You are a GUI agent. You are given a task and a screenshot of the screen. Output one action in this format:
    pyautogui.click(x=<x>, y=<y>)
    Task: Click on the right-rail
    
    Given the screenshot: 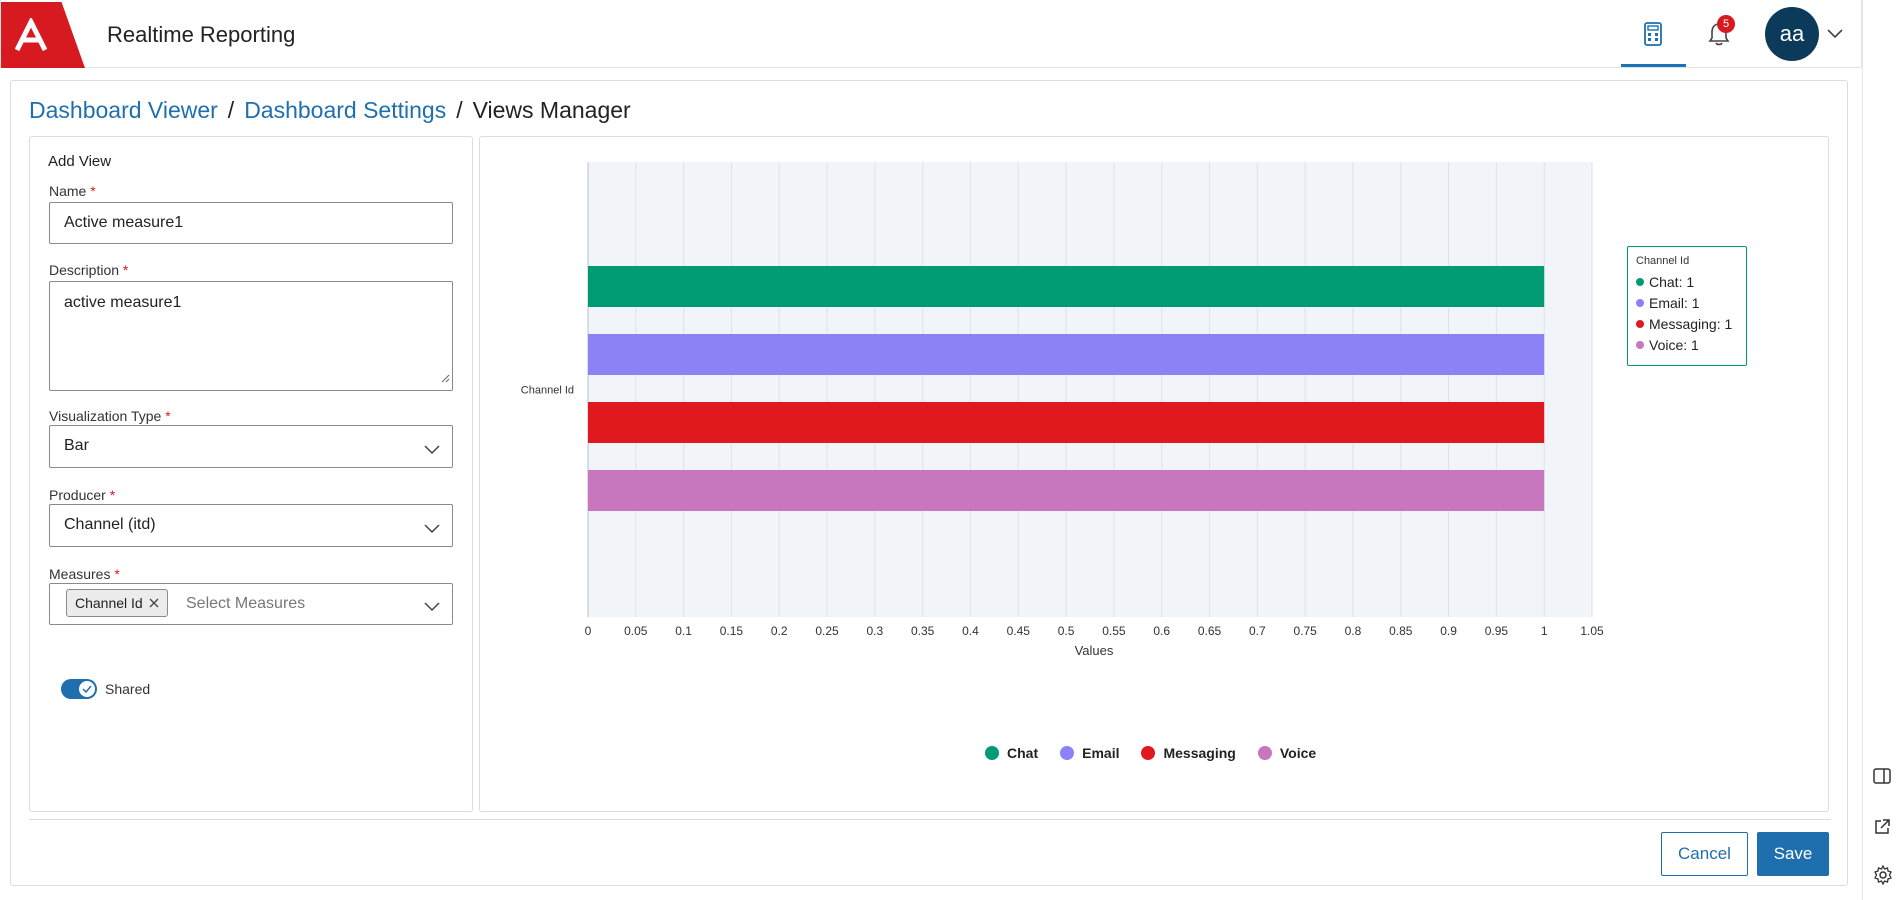 What is the action you would take?
    pyautogui.click(x=1880, y=450)
    